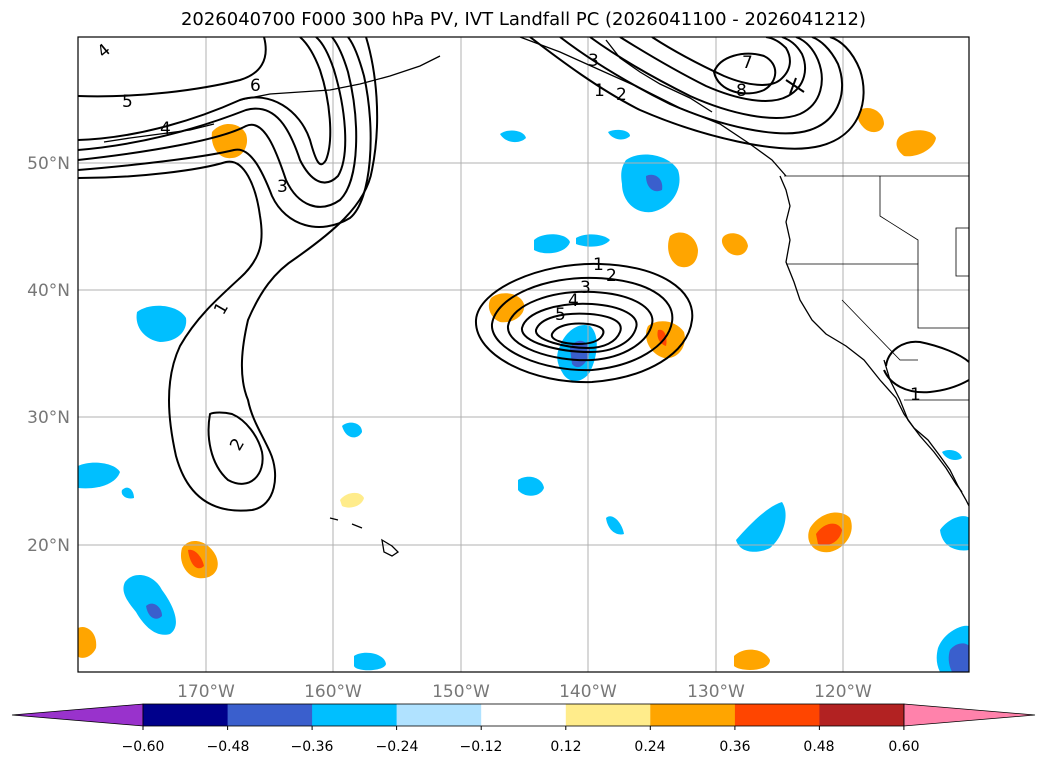  Describe the element at coordinates (228, 747) in the screenshot. I see `colorbar-tick-label: −0.48` at that location.